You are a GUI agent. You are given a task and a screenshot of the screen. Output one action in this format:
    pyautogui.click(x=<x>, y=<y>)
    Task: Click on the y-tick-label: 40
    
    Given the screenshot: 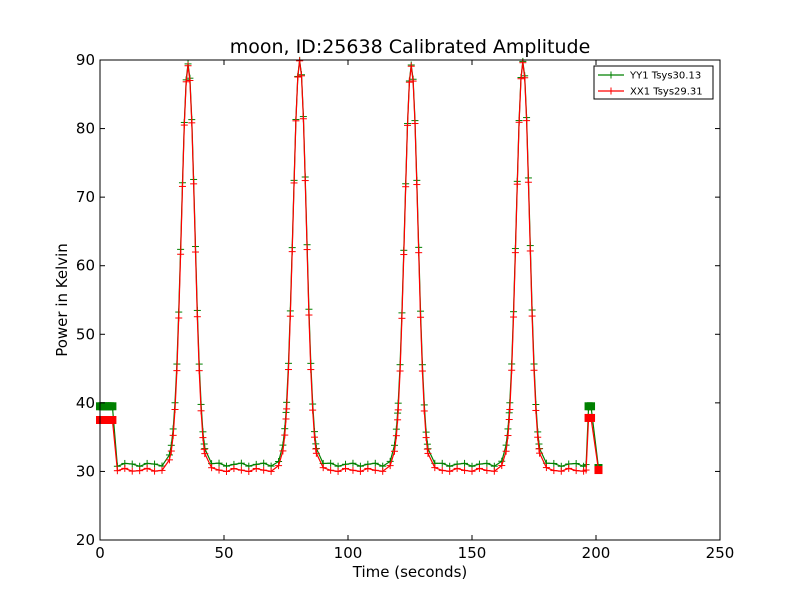 What is the action you would take?
    pyautogui.click(x=85, y=403)
    